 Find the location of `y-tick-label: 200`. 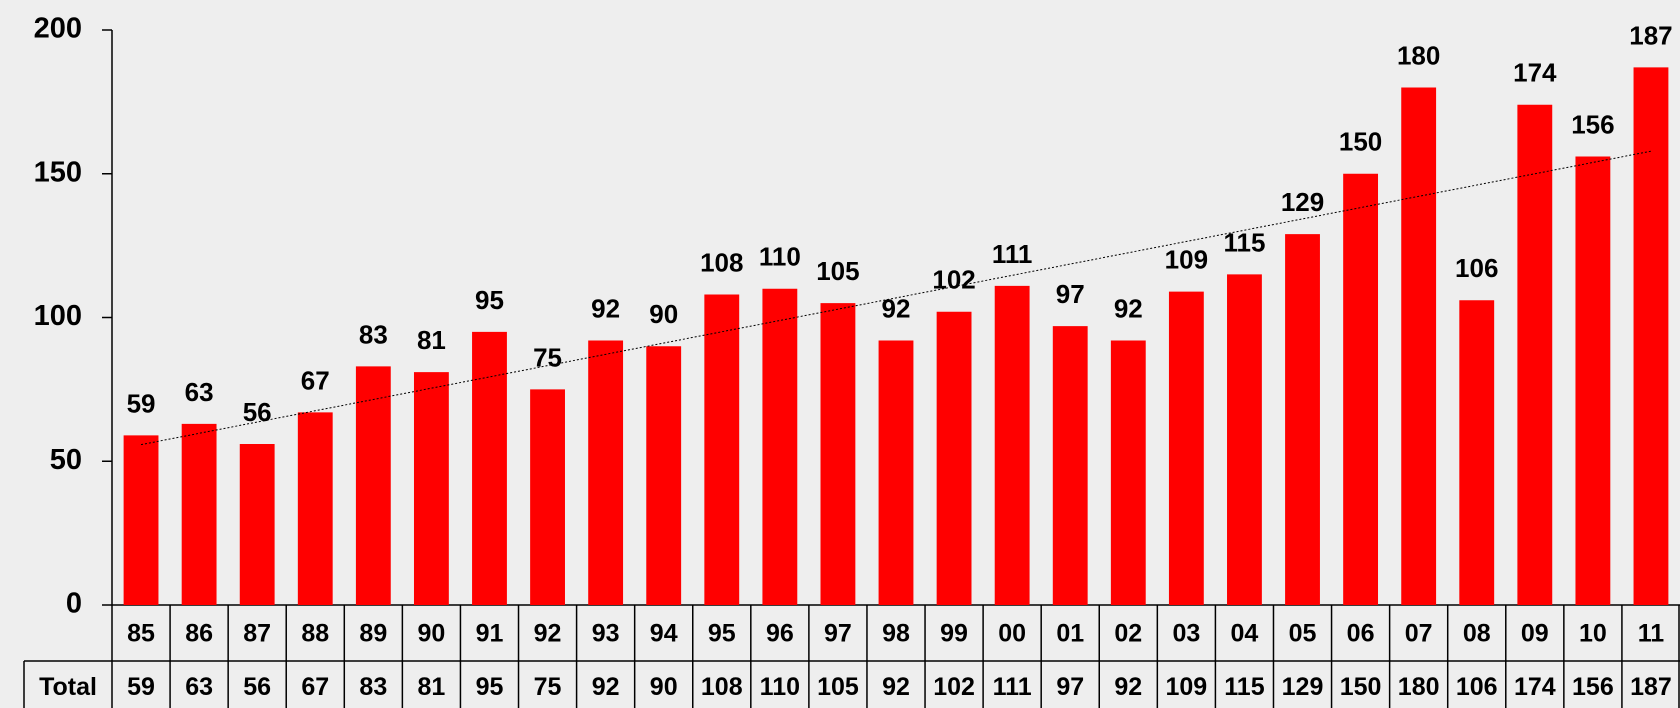

y-tick-label: 200 is located at coordinates (58, 29).